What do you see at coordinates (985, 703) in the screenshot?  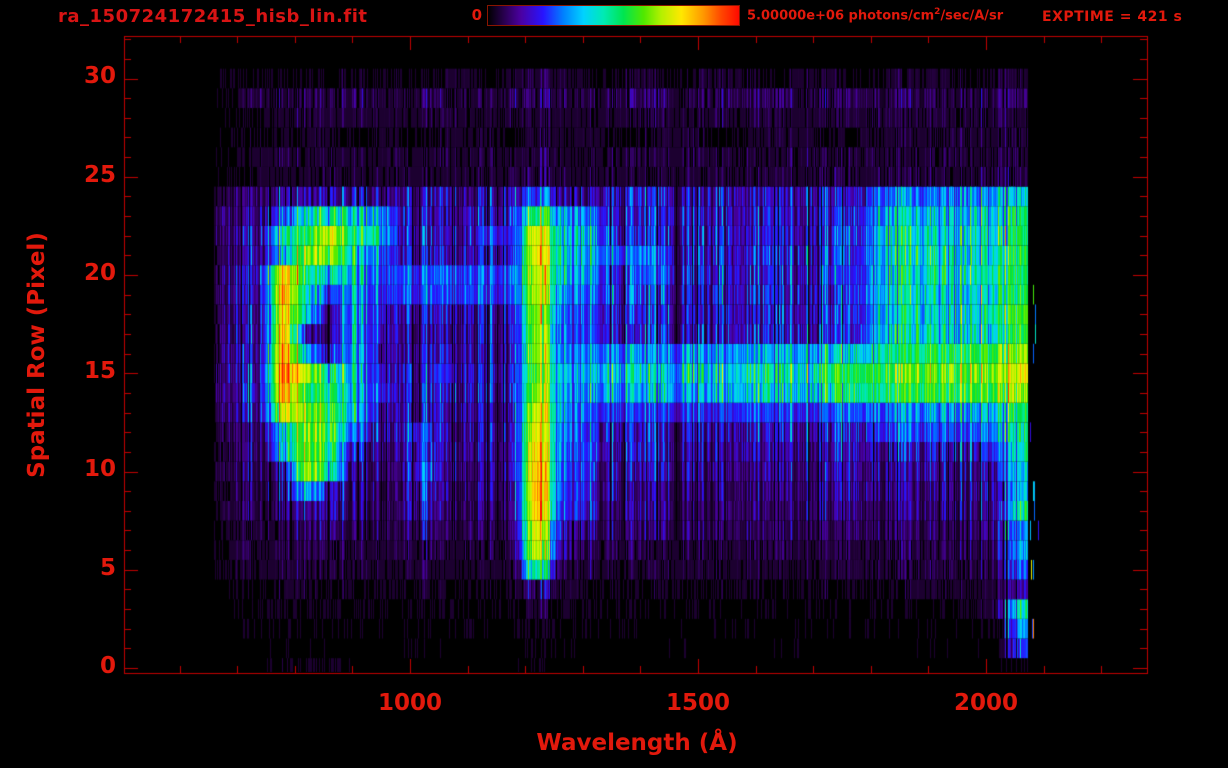 I see `x-tick-label-2000: 2000` at bounding box center [985, 703].